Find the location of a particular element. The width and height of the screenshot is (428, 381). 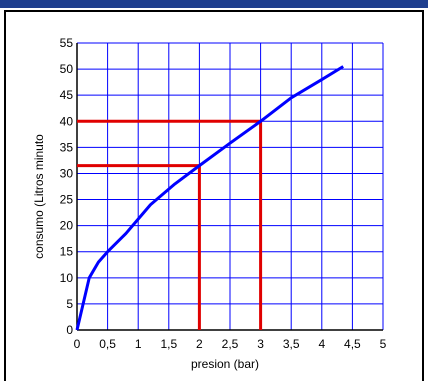

x-tick-label: 0 is located at coordinates (77, 344).